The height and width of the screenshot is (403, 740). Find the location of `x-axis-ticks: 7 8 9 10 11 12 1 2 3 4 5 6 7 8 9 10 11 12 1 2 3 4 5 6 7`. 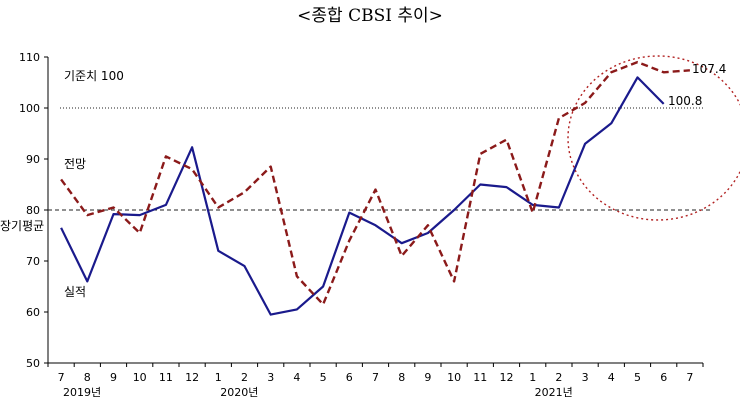

x-axis-ticks: 7 8 9 10 11 12 1 2 3 4 5 6 7 8 9 10 11 12 1 2 3 4 5 6 7 is located at coordinates (375, 373).